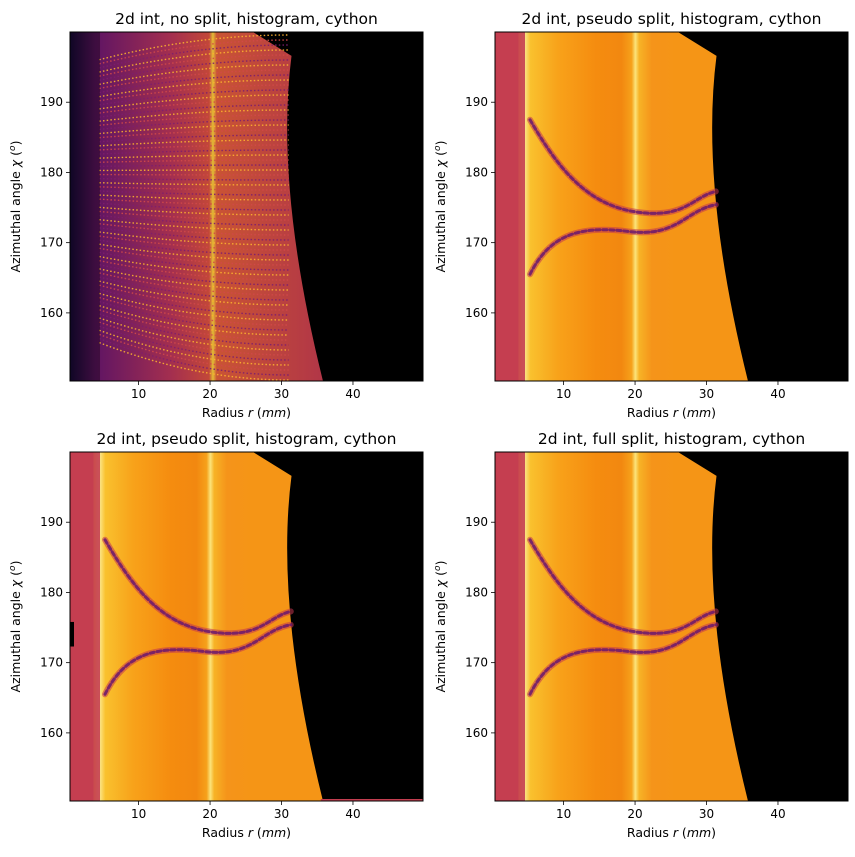  What do you see at coordinates (246, 19) in the screenshot?
I see `chart-title: 2d int, no split, histogram, cython` at bounding box center [246, 19].